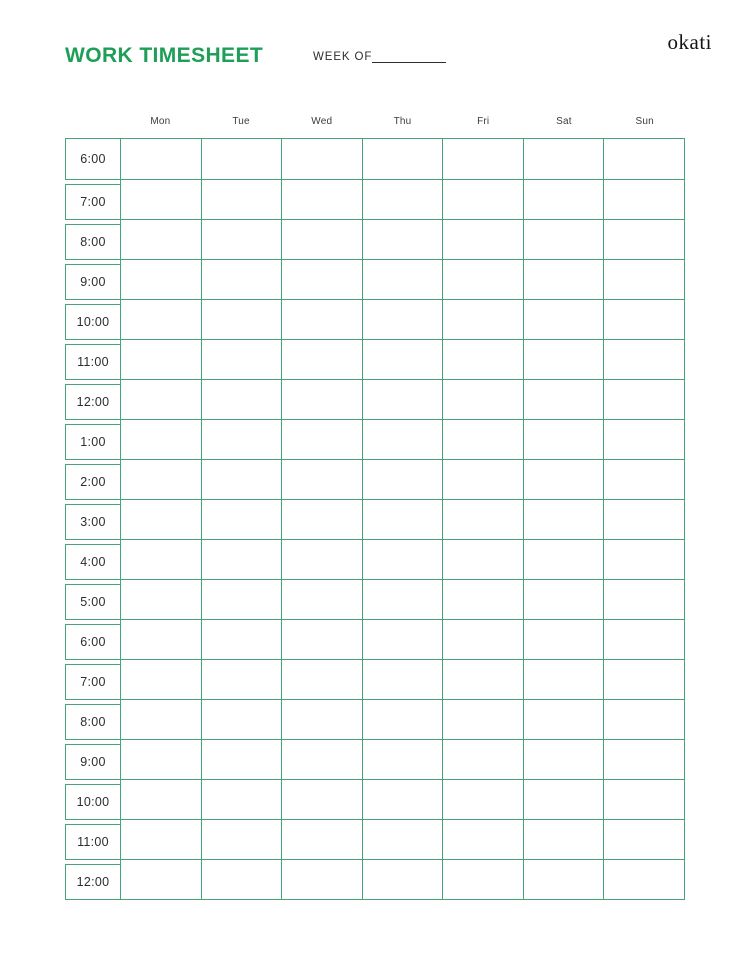  Describe the element at coordinates (160, 319) in the screenshot. I see `entry-cell-mon-row4` at that location.